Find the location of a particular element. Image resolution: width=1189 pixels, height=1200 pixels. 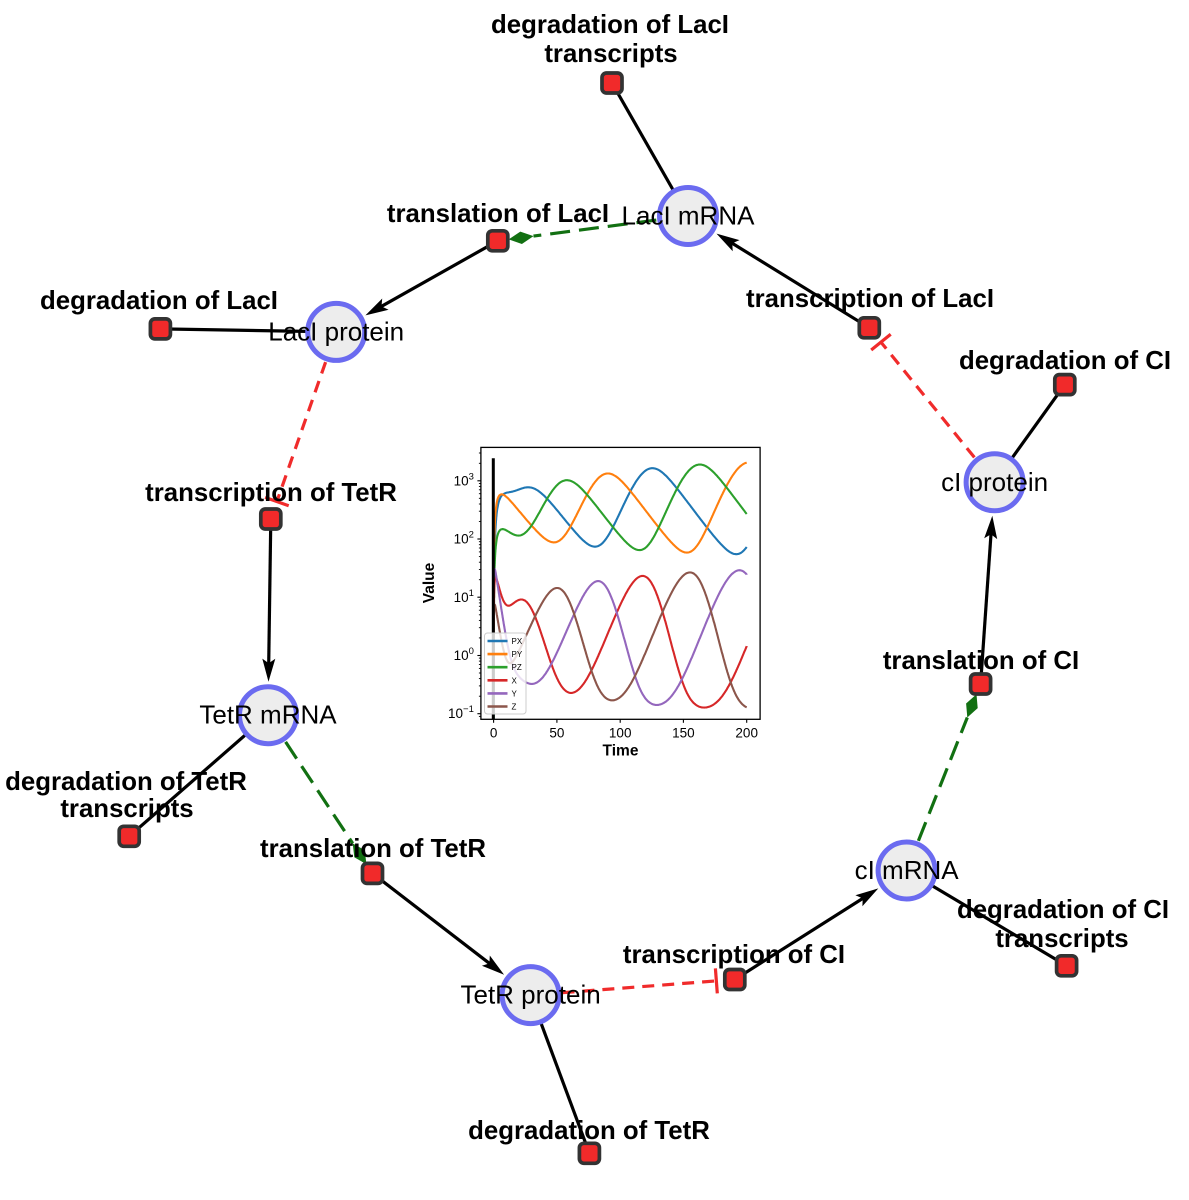

svg-text: translation of LacI is located at coordinates (498, 214).